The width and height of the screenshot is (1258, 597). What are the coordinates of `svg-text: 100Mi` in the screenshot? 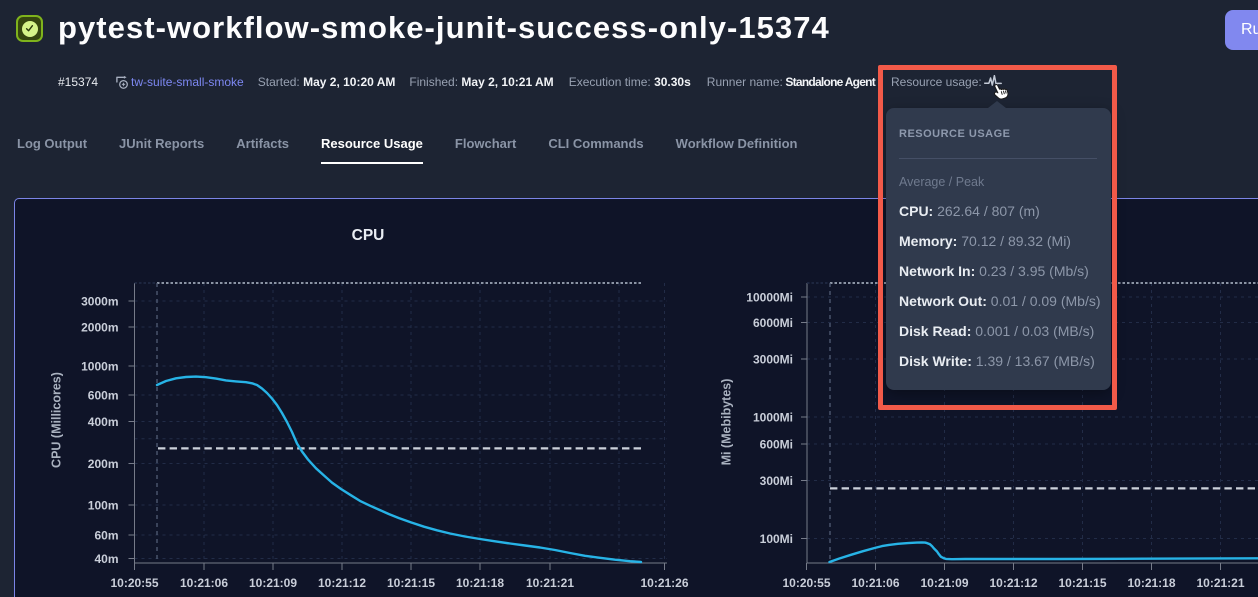 It's located at (776, 539).